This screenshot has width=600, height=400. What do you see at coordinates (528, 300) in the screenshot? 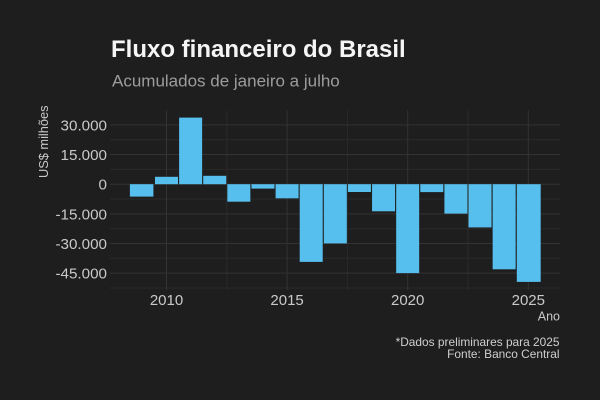
I see `svg-text: 2025` at bounding box center [528, 300].